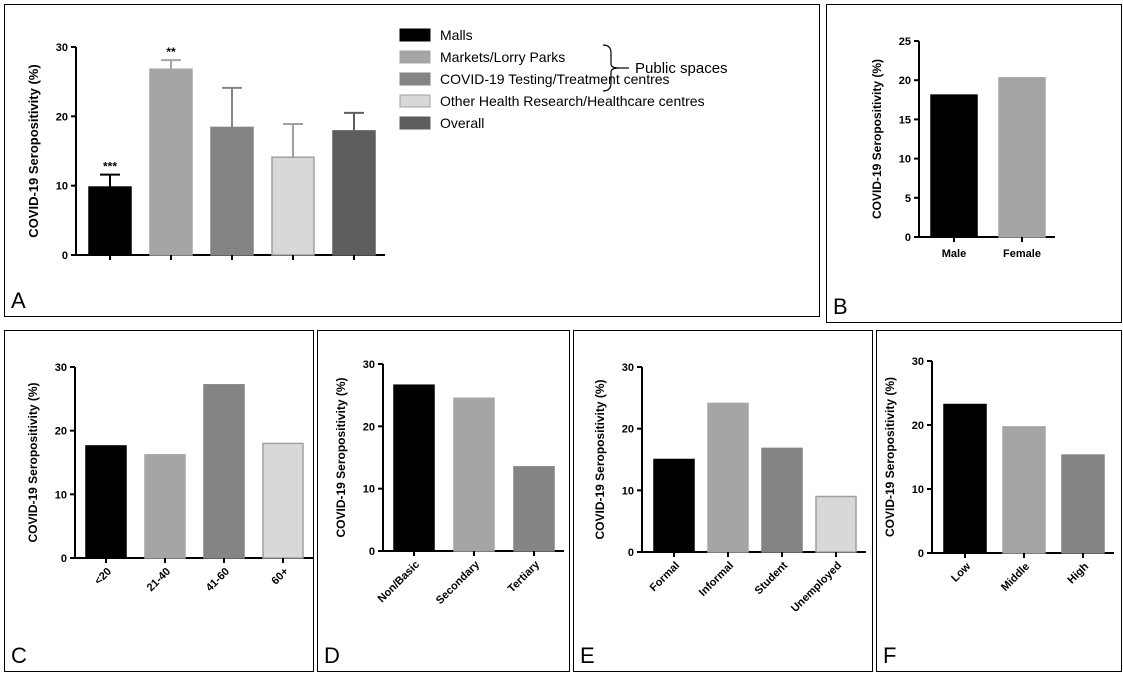 This screenshot has width=1123, height=674. What do you see at coordinates (218, 580) in the screenshot?
I see `x-tick-label: 41-60` at bounding box center [218, 580].